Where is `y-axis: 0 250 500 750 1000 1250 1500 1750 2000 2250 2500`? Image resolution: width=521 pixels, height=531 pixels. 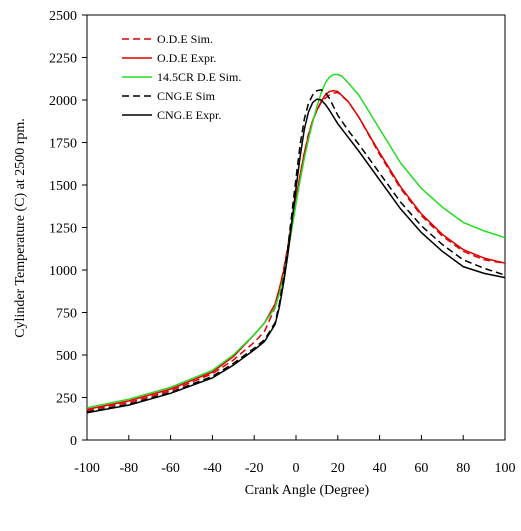
y-axis: 0 250 500 750 1000 1250 1500 1750 2000 2250 2500 is located at coordinates (68, 229).